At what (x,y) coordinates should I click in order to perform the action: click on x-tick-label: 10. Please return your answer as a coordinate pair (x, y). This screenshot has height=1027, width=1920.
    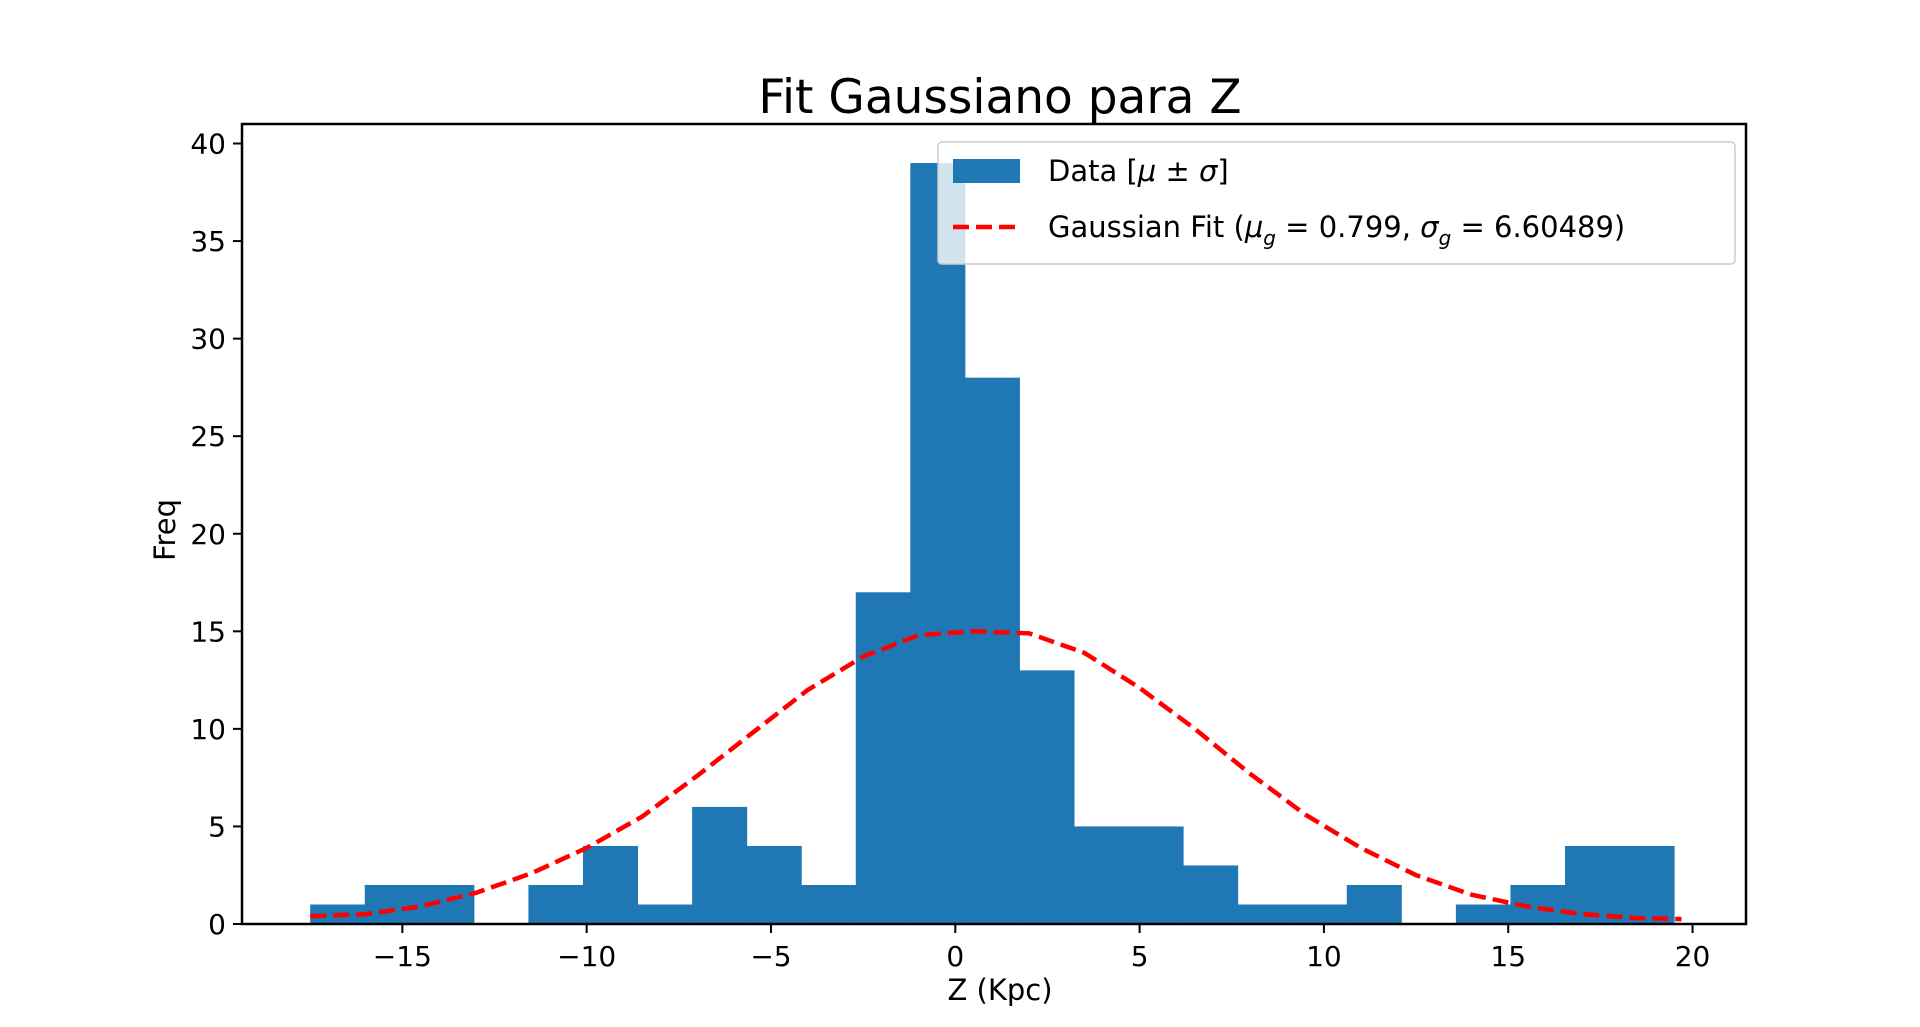
    Looking at the image, I should click on (1324, 956).